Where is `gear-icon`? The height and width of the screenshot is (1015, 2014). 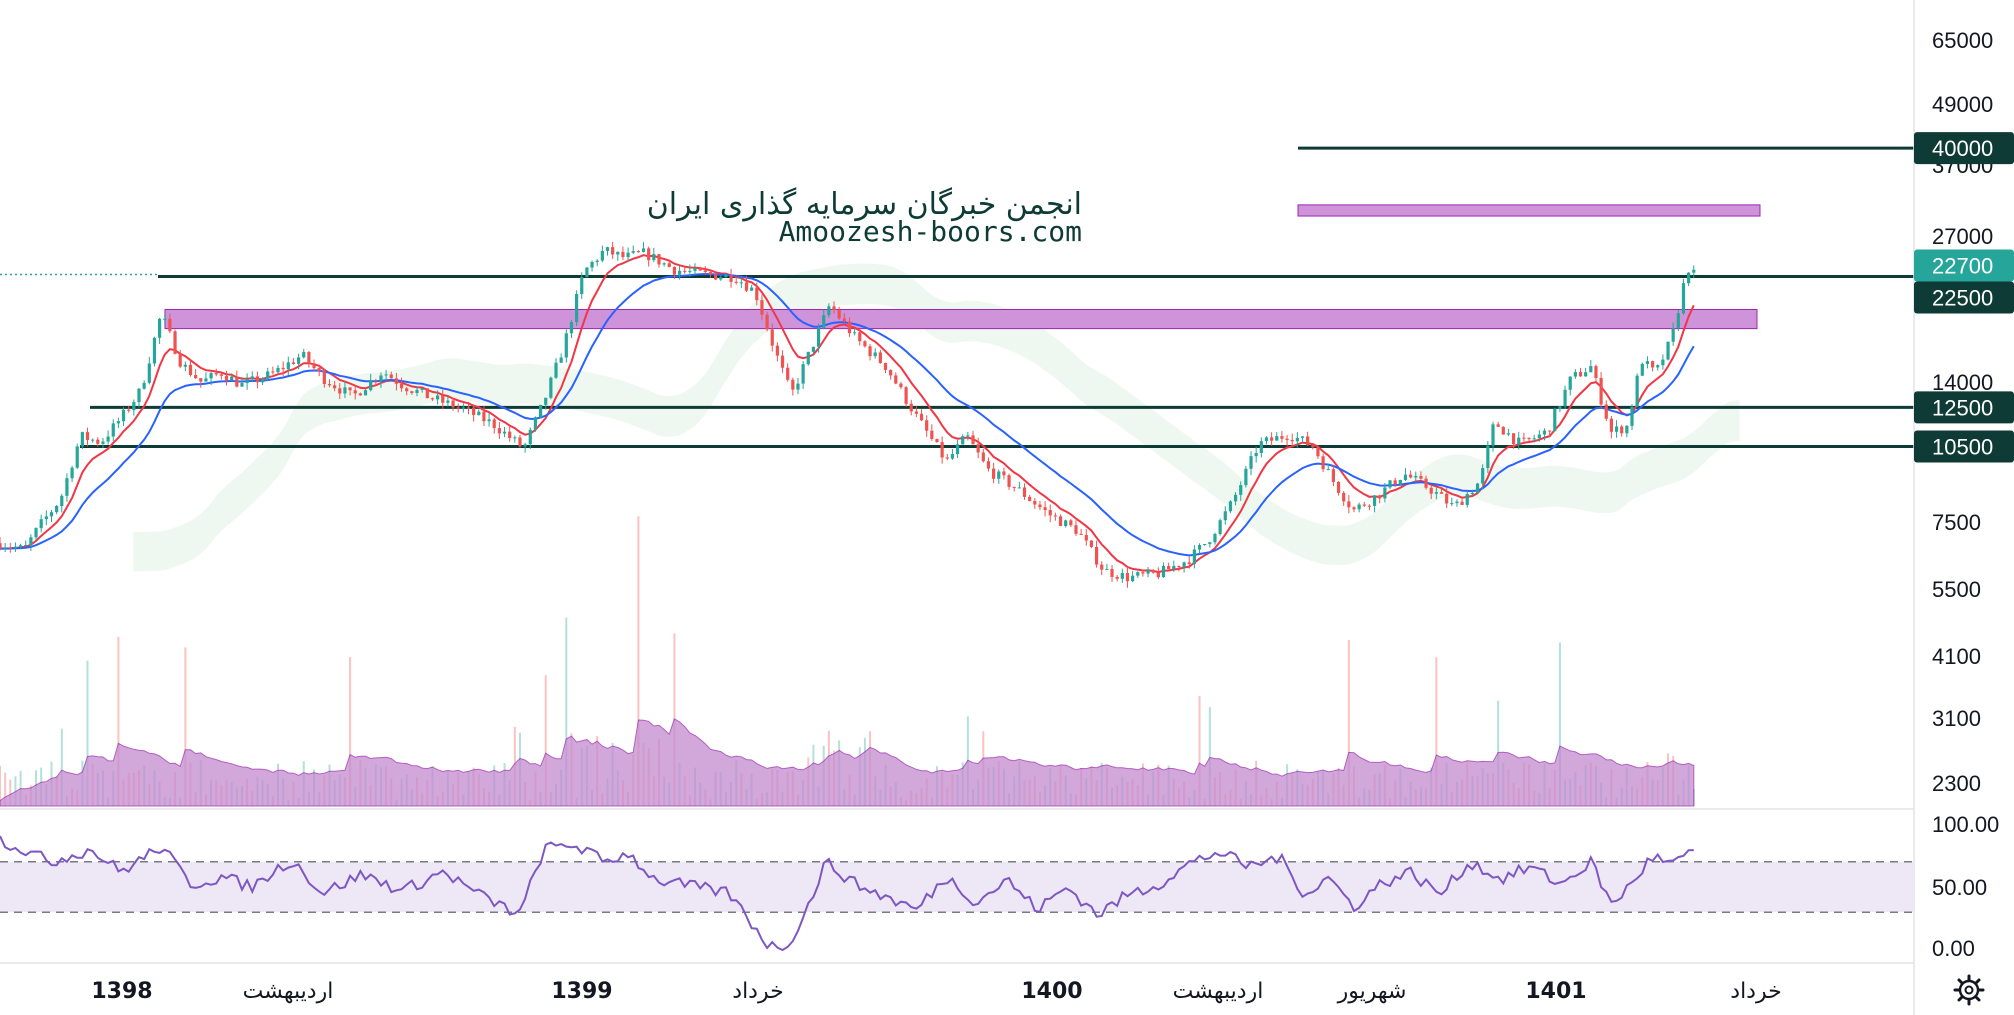
gear-icon is located at coordinates (1969, 990).